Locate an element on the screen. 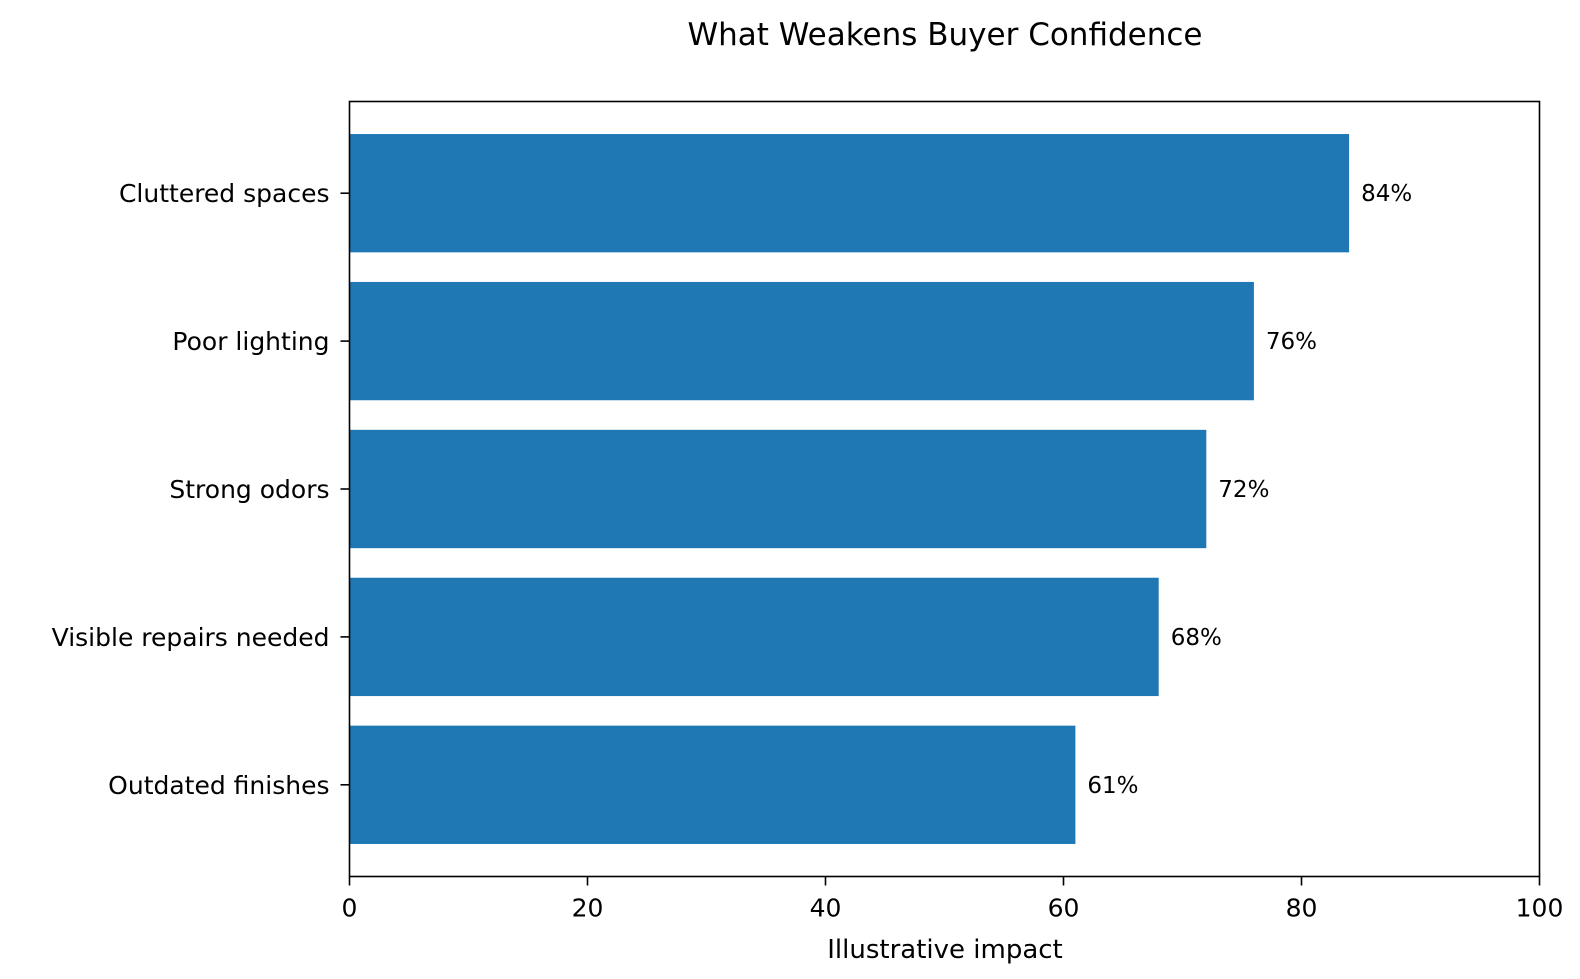 Image resolution: width=1580 pixels, height=979 pixels. x-tick-label: 100 is located at coordinates (1540, 908).